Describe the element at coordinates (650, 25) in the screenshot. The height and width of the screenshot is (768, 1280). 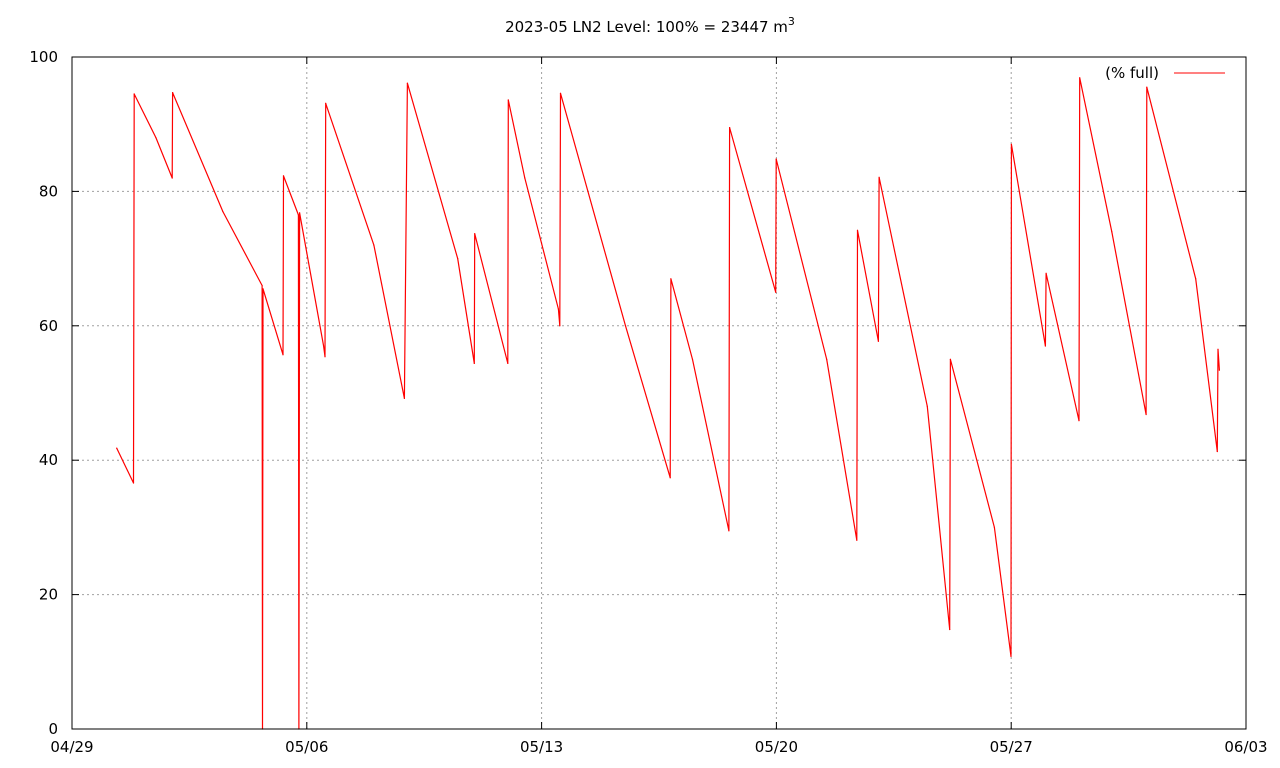
I see `chart-title: 2023-05 LN2 Level: 100% = 23447 m3` at that location.